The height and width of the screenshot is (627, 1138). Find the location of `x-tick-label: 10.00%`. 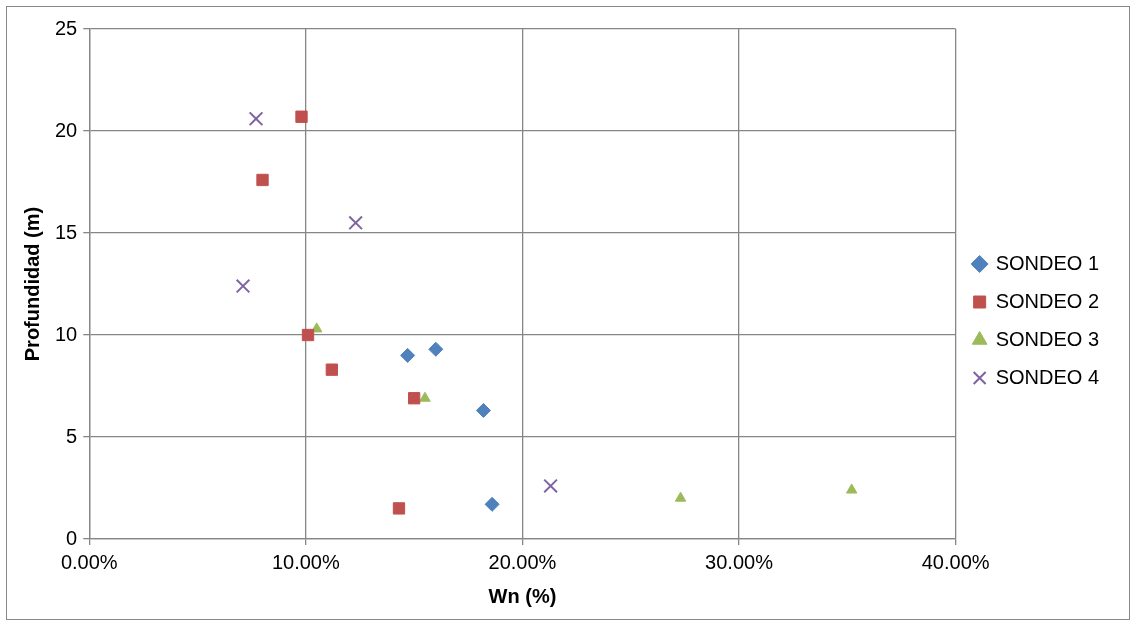

x-tick-label: 10.00% is located at coordinates (305, 561).